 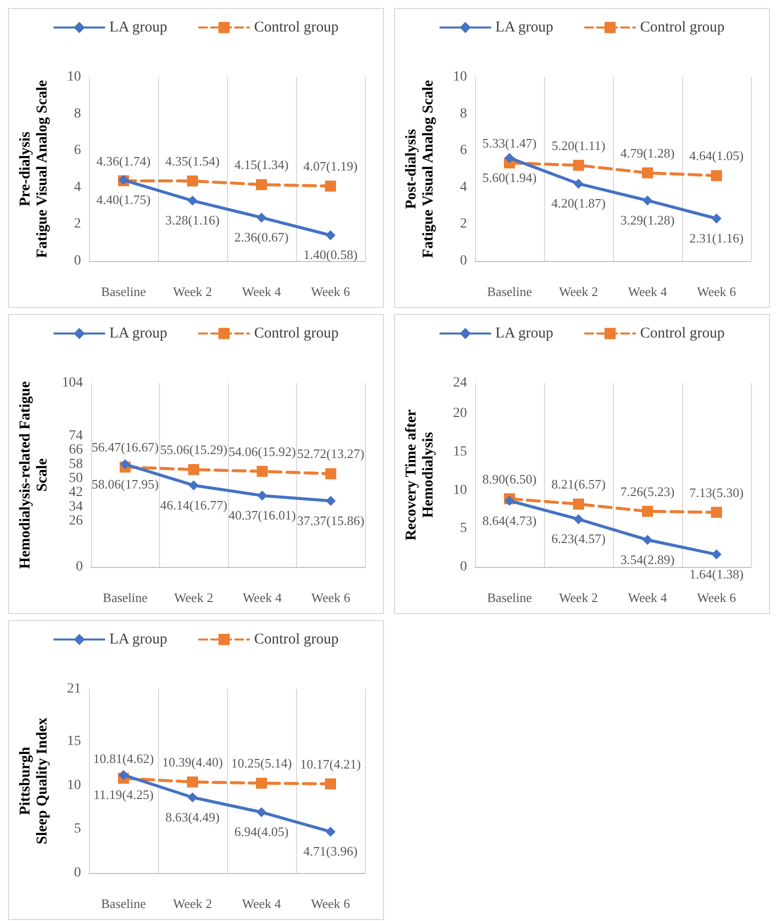 What do you see at coordinates (123, 160) in the screenshot?
I see `data-label: 4.36(1.74)` at bounding box center [123, 160].